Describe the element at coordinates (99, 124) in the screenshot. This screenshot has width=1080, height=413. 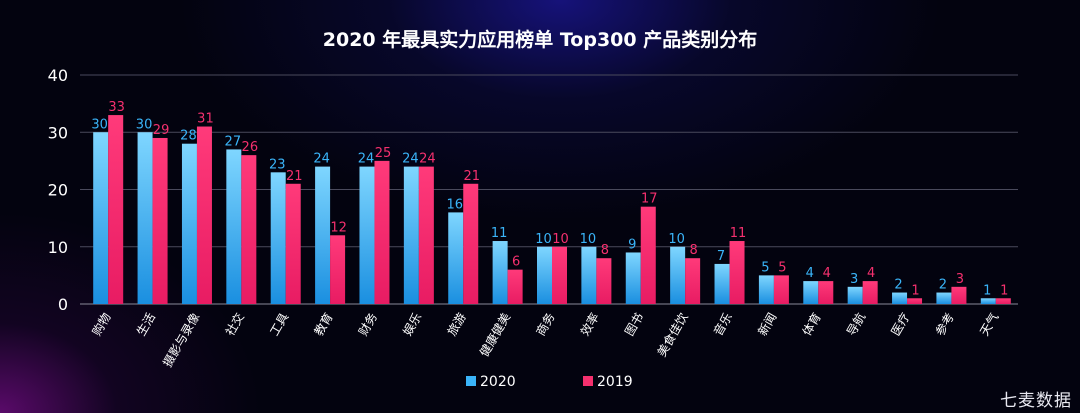
I see `data-label-2020-1: 30` at that location.